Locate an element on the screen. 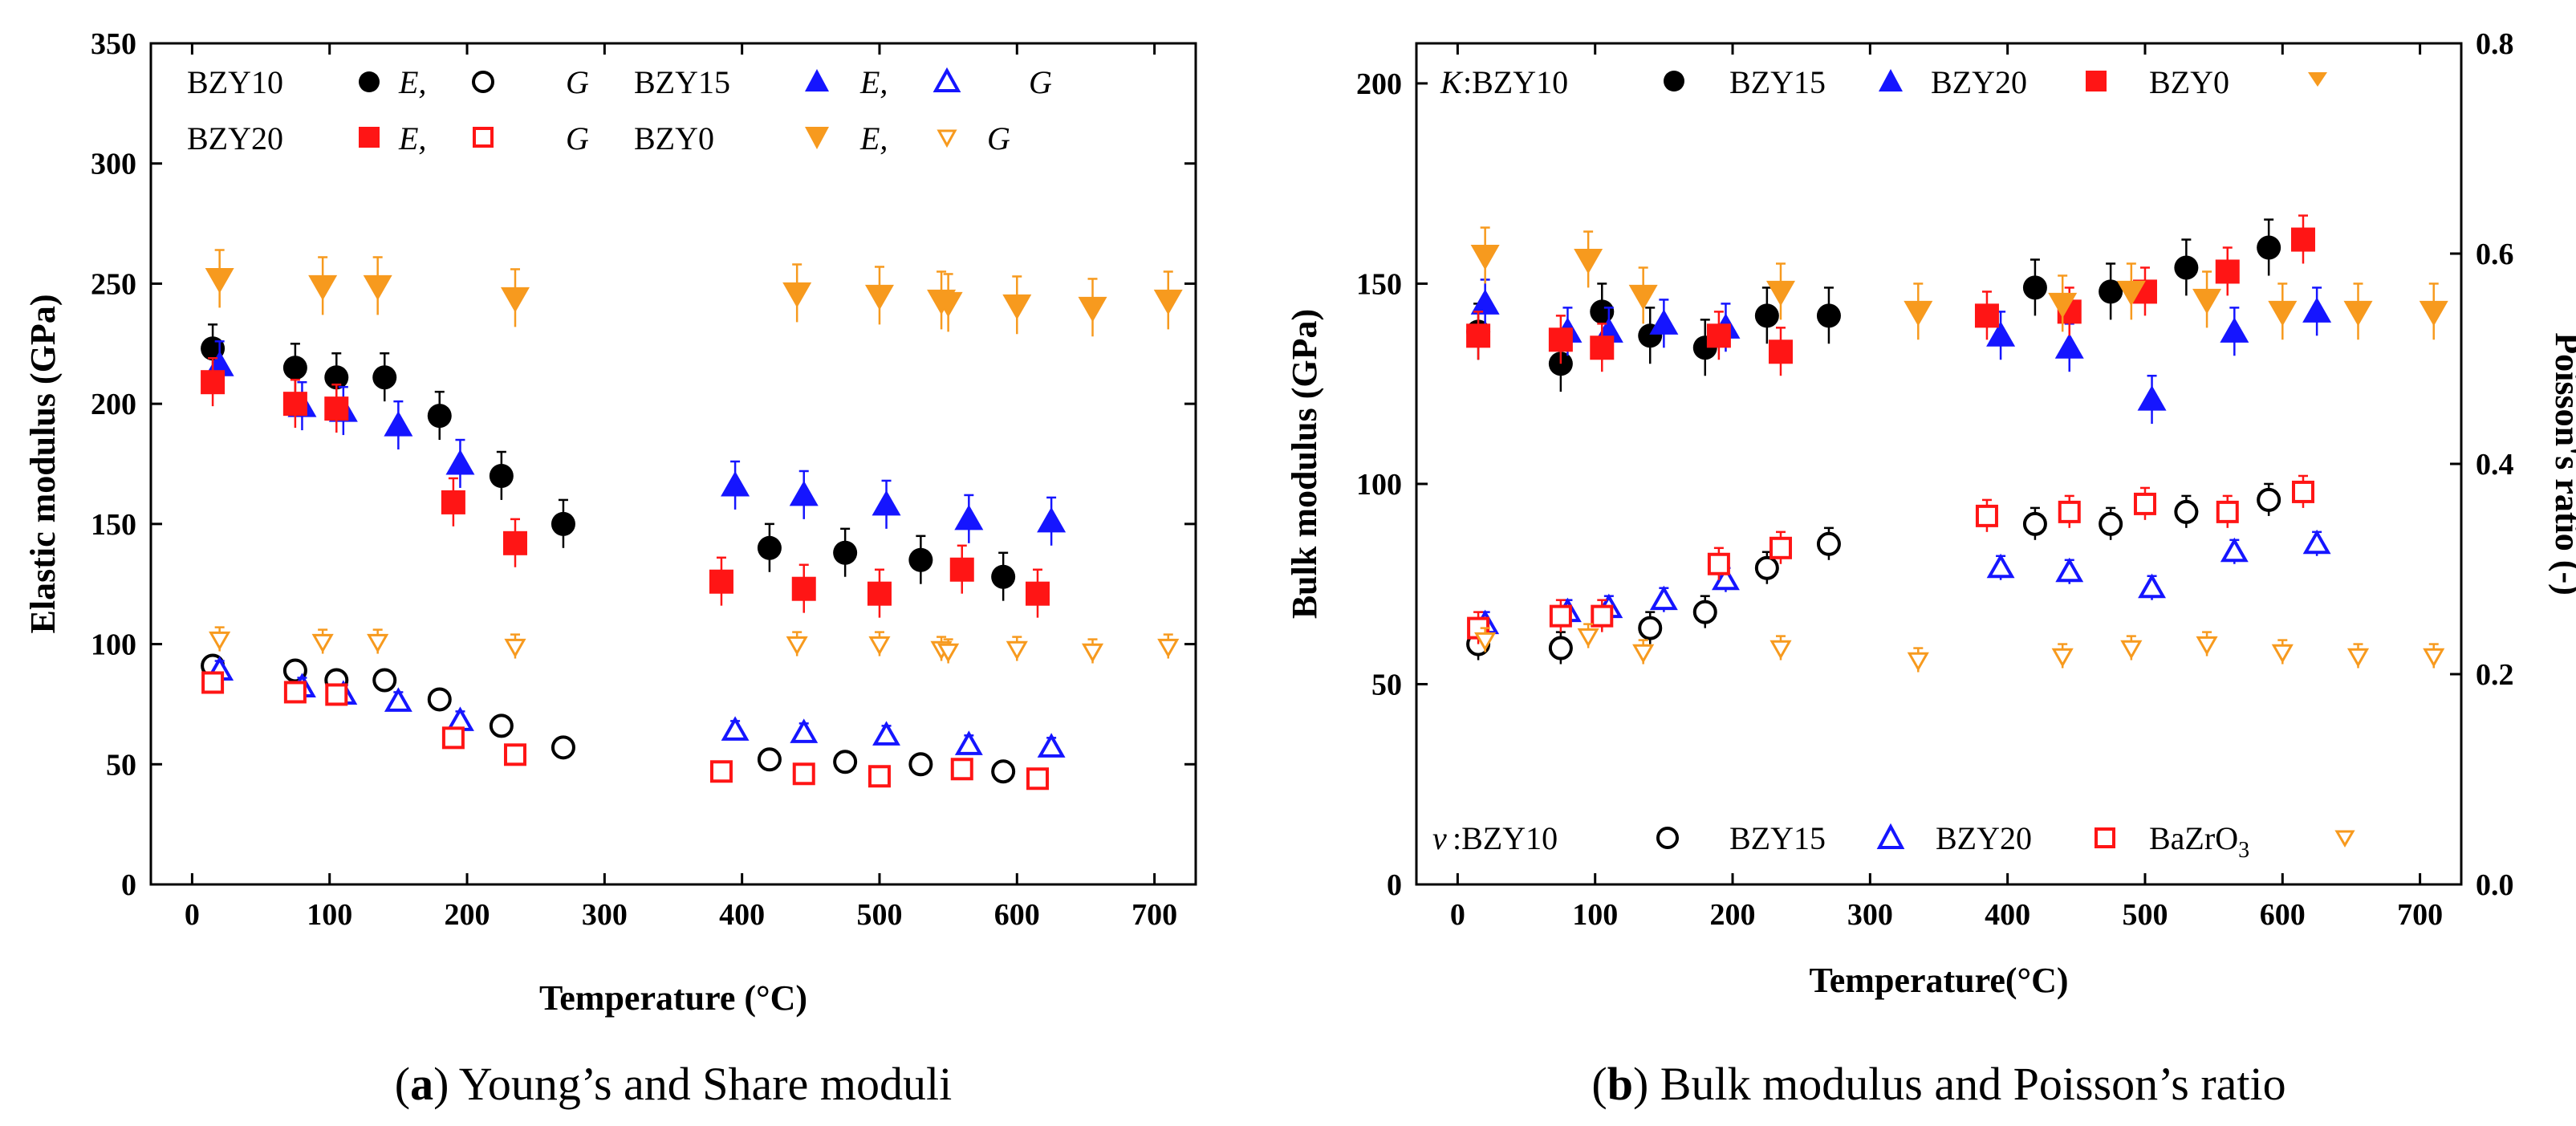 The width and height of the screenshot is (2576, 1126). legend-a-bzy15-e: E, is located at coordinates (873, 82).